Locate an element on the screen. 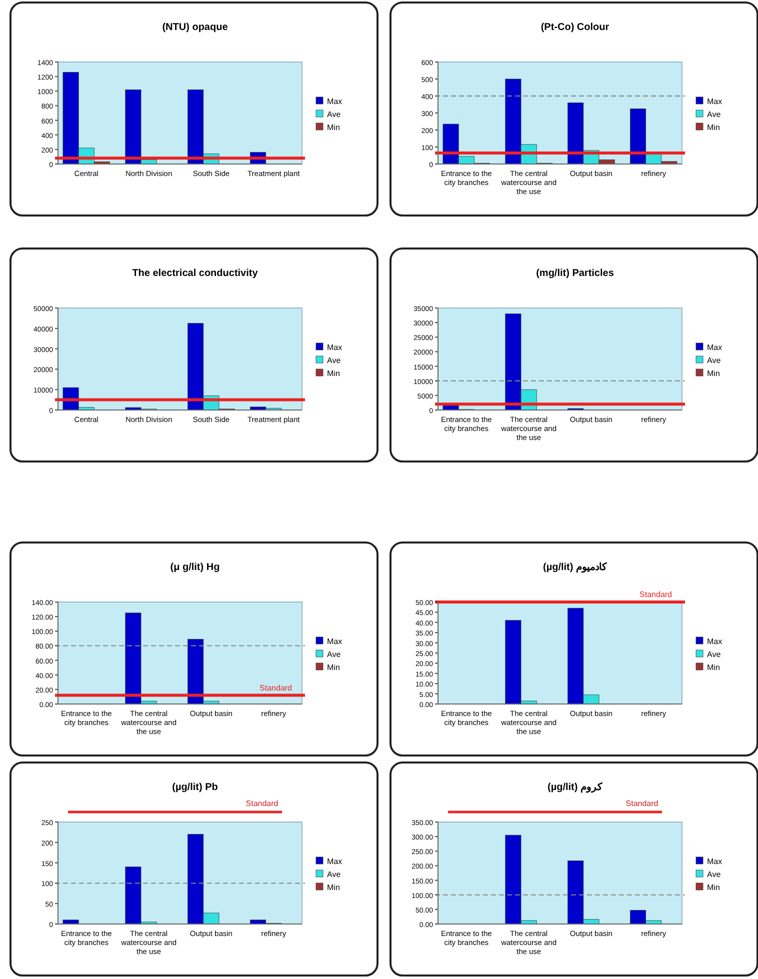 The image size is (758, 979). chart-title: (mg/lit) Particles is located at coordinates (575, 273).